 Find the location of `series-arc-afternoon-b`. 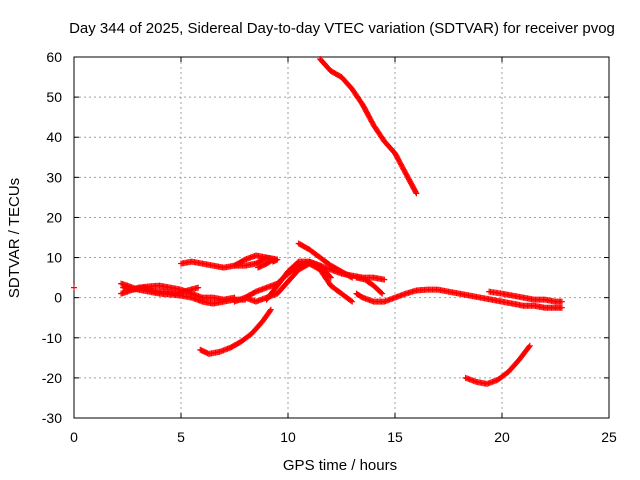

series-arc-afternoon-b is located at coordinates (525, 296).